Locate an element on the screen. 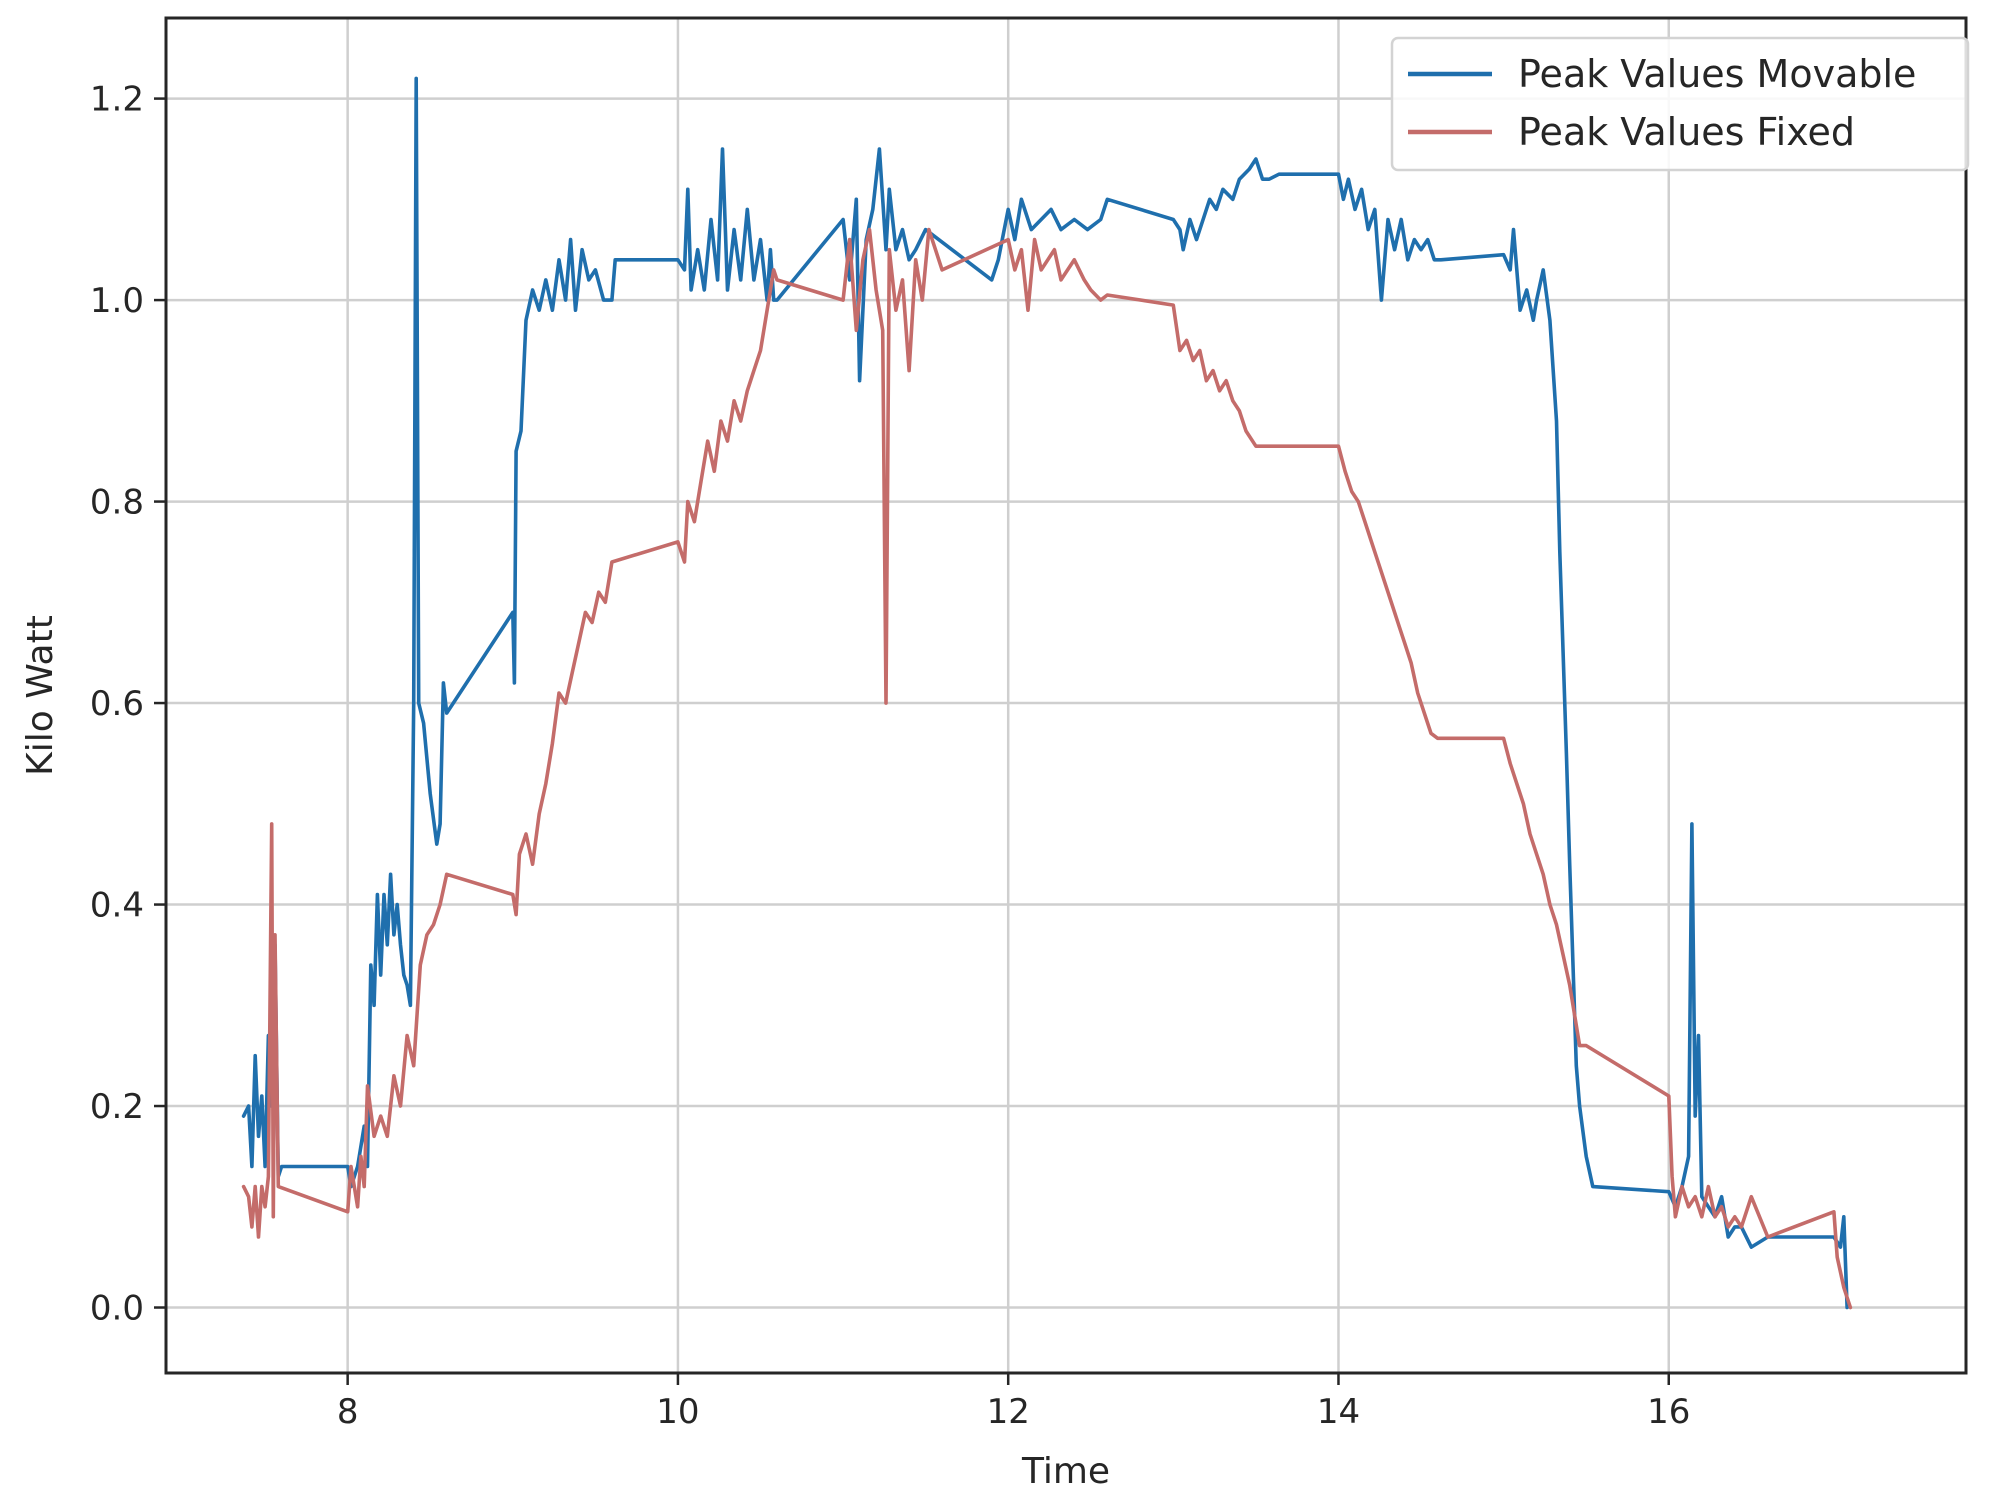  y-tick-label: 1.2 is located at coordinates (117, 100).